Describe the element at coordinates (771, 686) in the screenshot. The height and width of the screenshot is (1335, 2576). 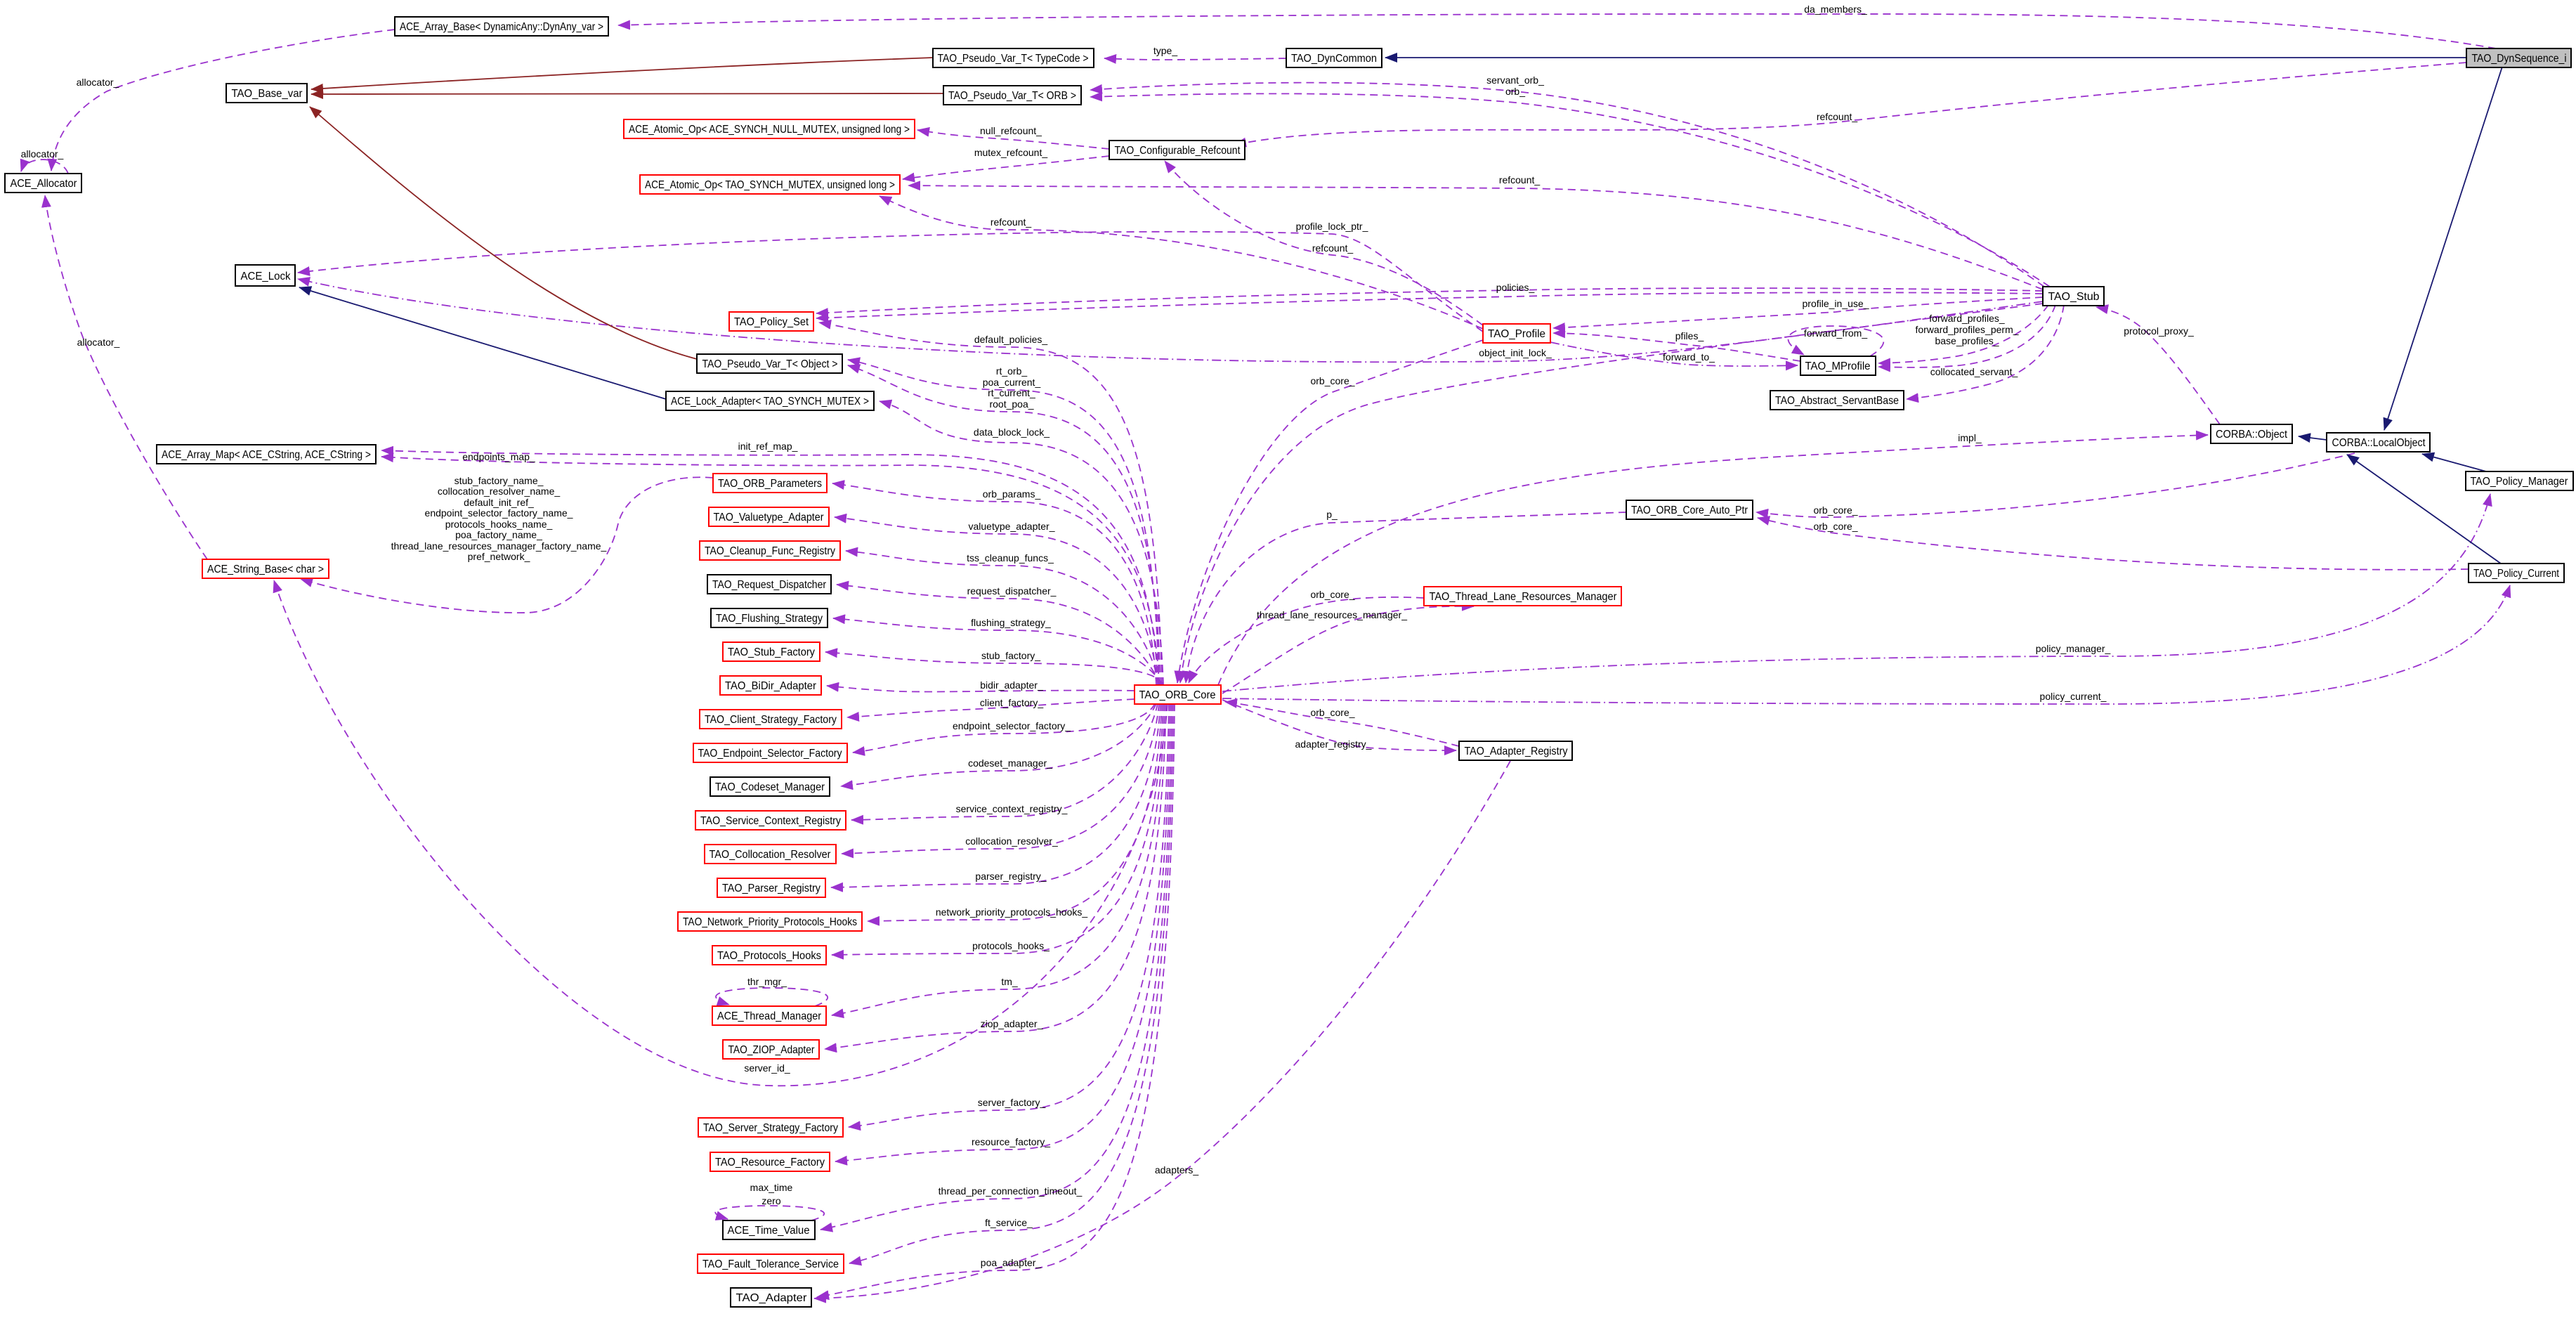
I see `svg-text: TAO_BiDir_Adapter` at that location.